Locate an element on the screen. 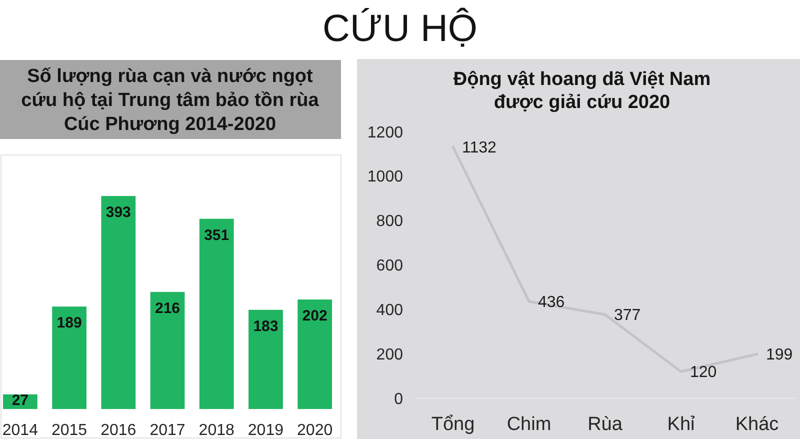  data-label: 120 is located at coordinates (703, 373).